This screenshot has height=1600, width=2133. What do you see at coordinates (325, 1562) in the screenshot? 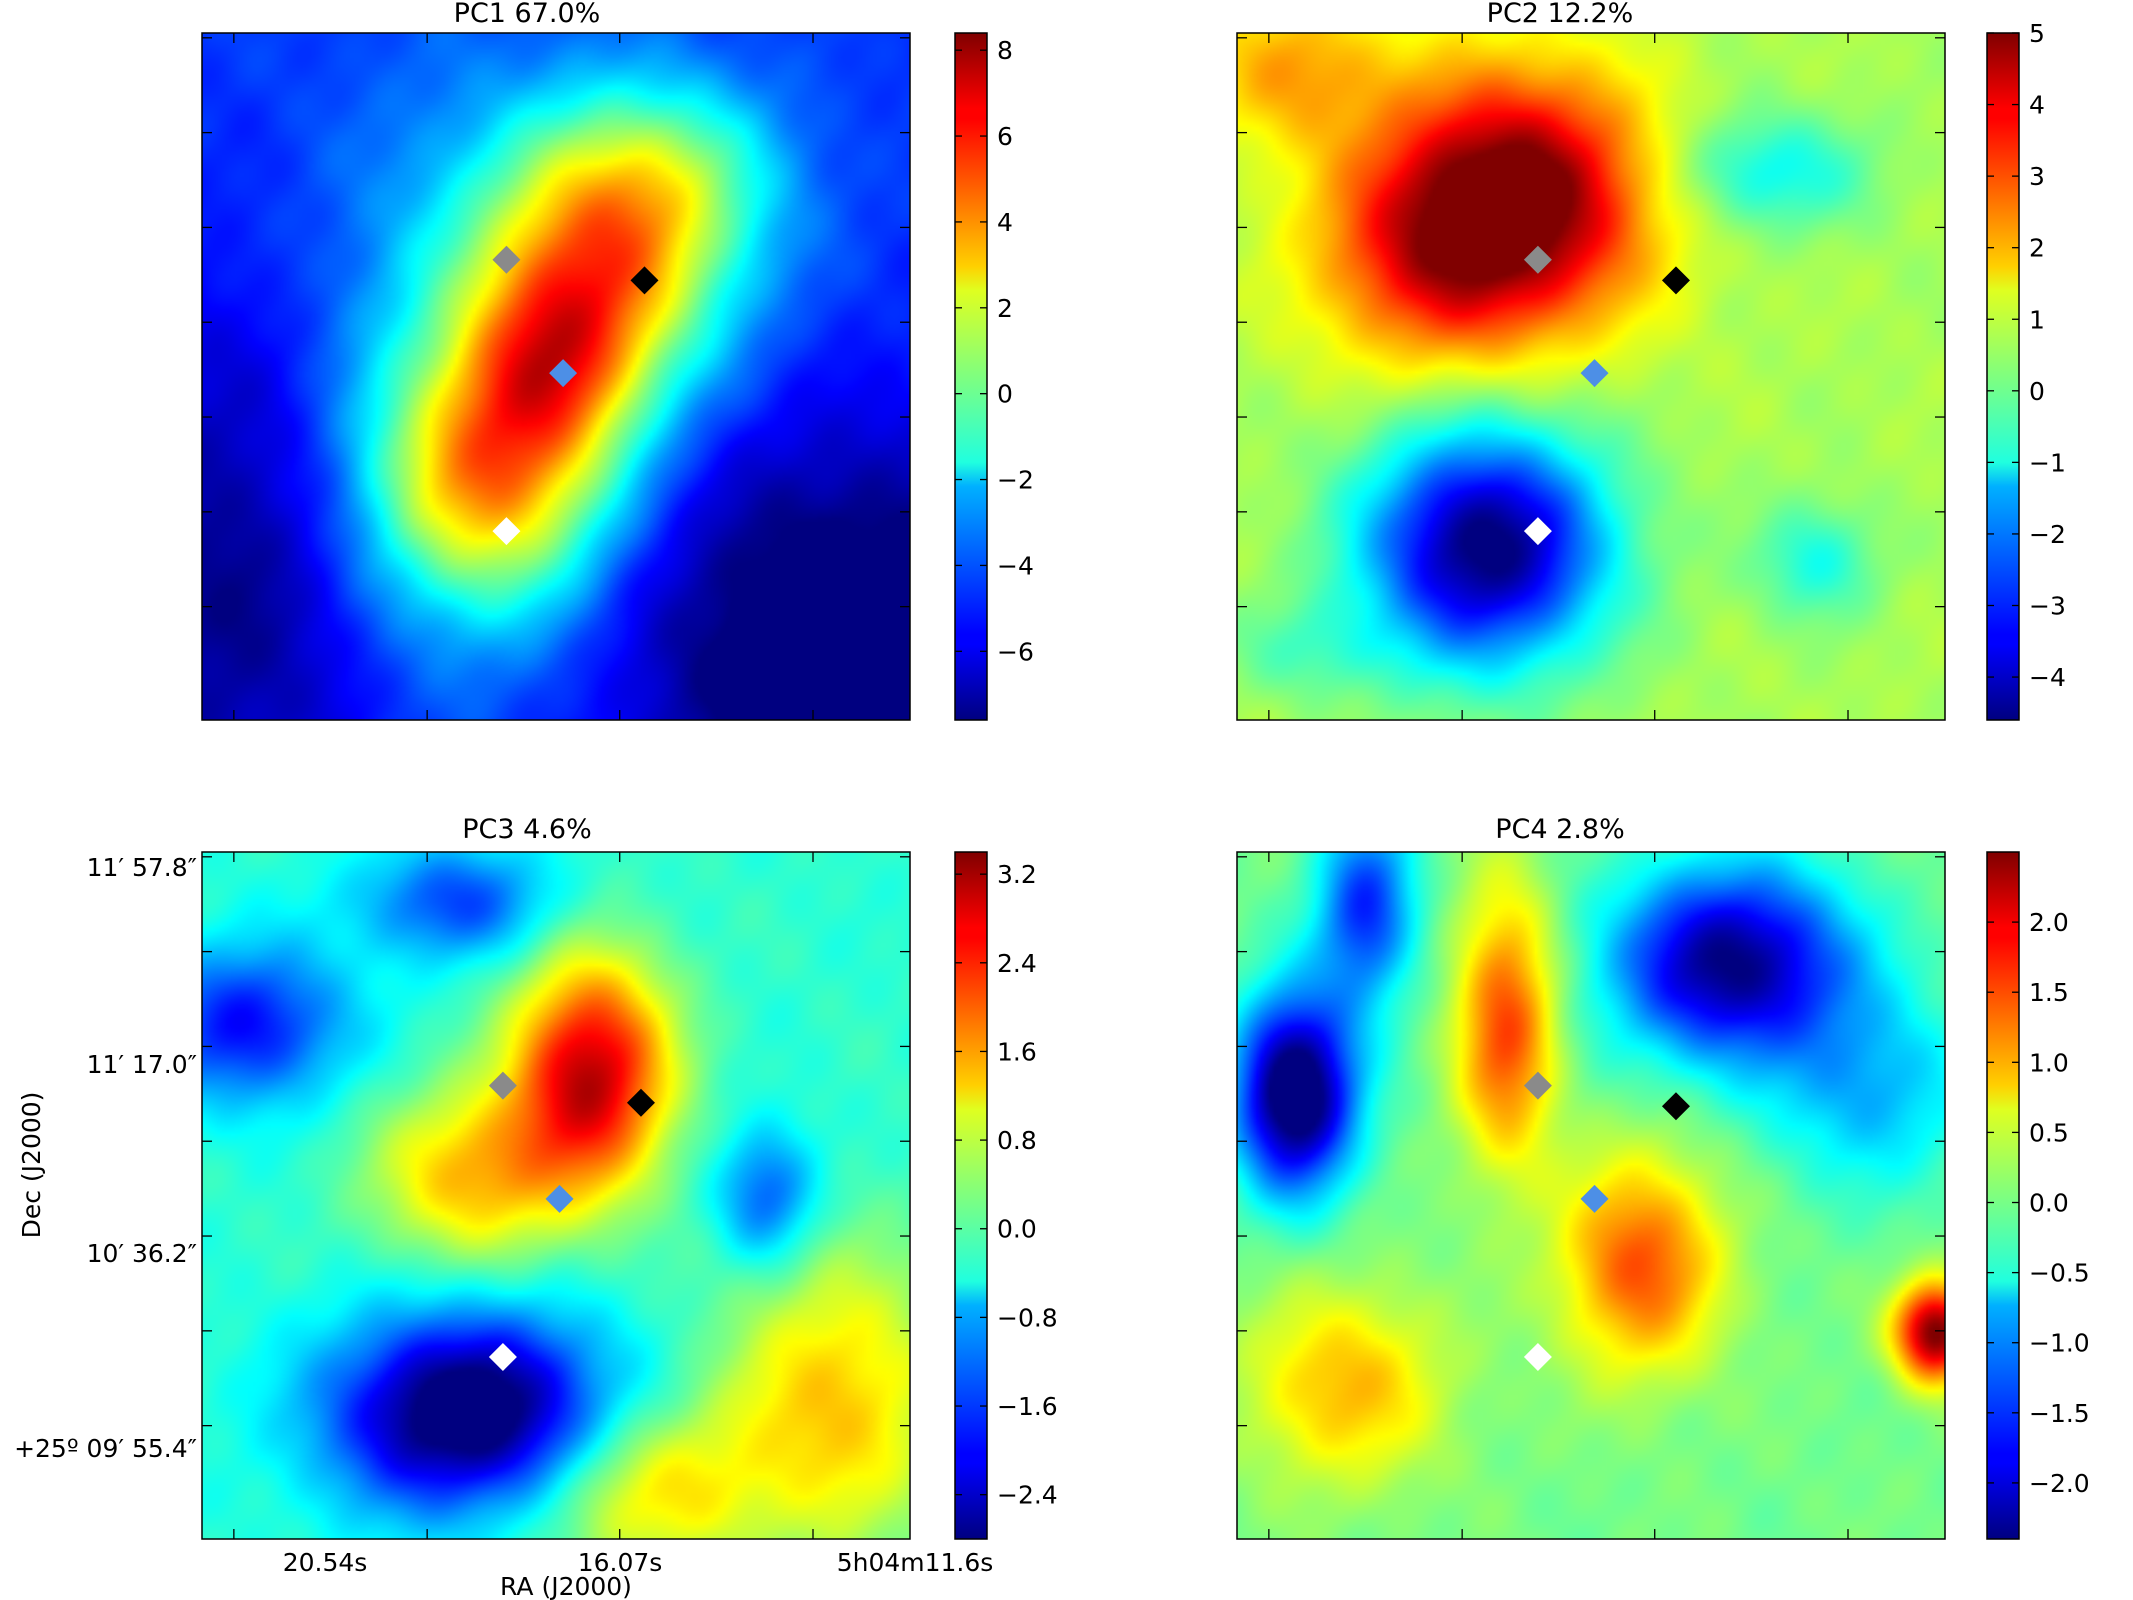
I see `ra-tick-label: 20.54s` at bounding box center [325, 1562].